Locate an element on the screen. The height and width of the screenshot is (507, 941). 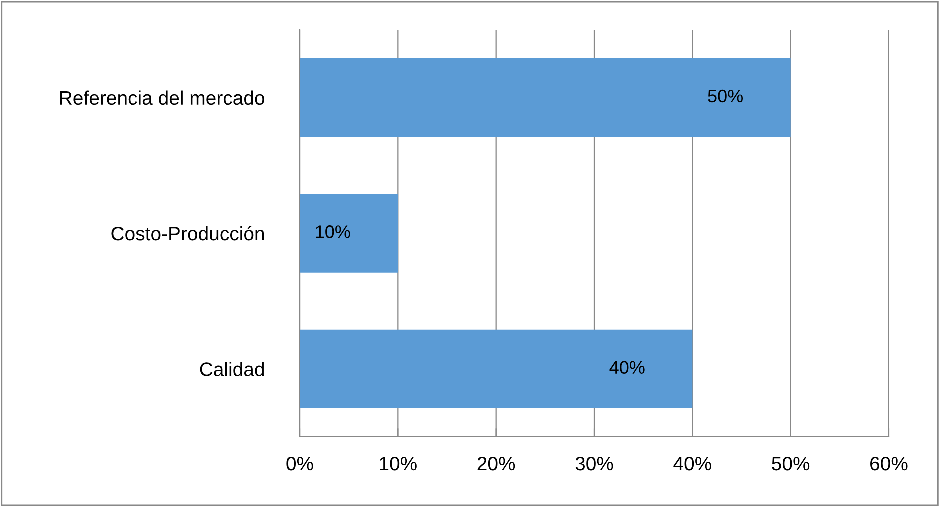
y-tick-label: Costo-Producción is located at coordinates (188, 233).